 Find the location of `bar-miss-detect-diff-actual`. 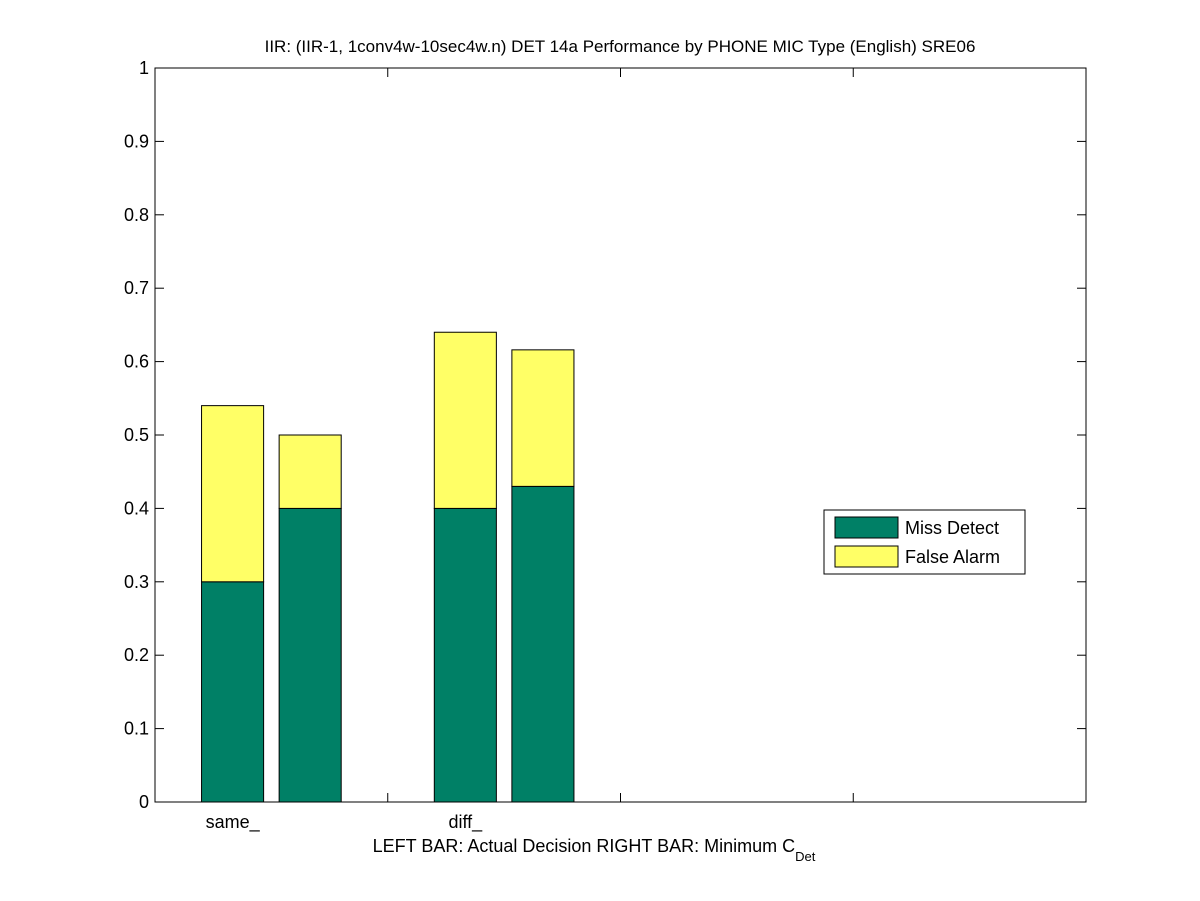

bar-miss-detect-diff-actual is located at coordinates (465, 655).